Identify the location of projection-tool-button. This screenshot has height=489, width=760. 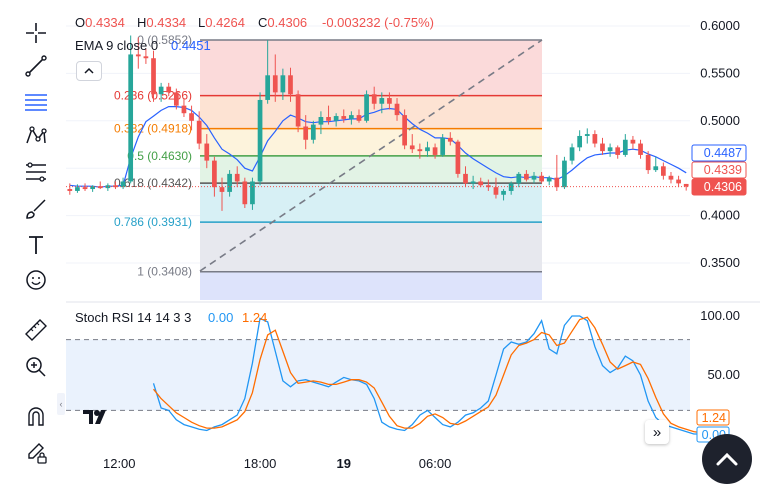
(36, 172).